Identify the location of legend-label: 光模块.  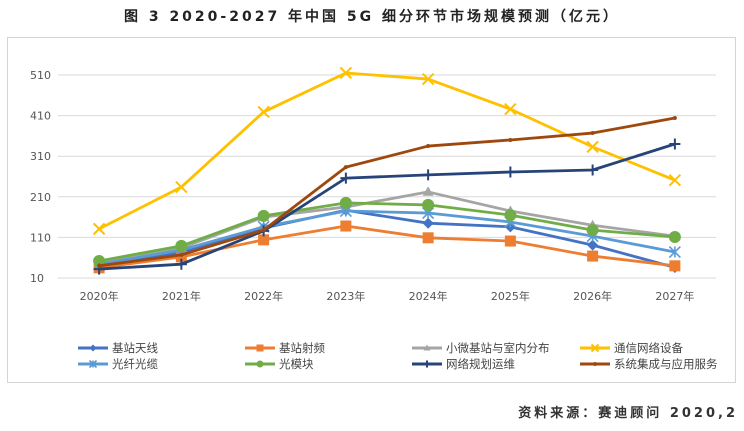
(296, 364).